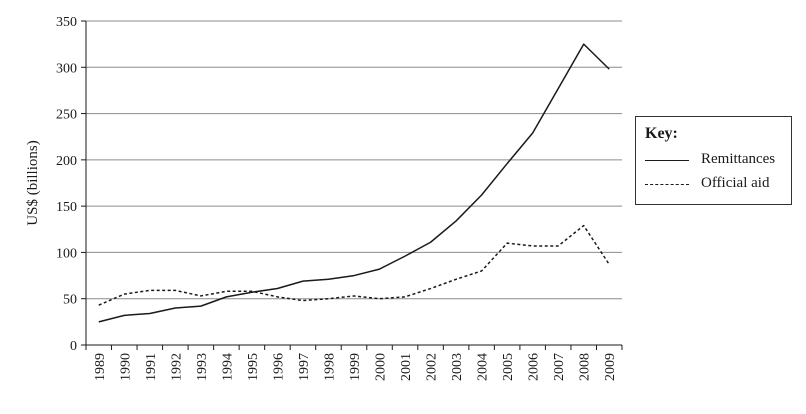 This screenshot has width=806, height=414. Describe the element at coordinates (610, 367) in the screenshot. I see `x-tick-label-2009: 2009` at that location.